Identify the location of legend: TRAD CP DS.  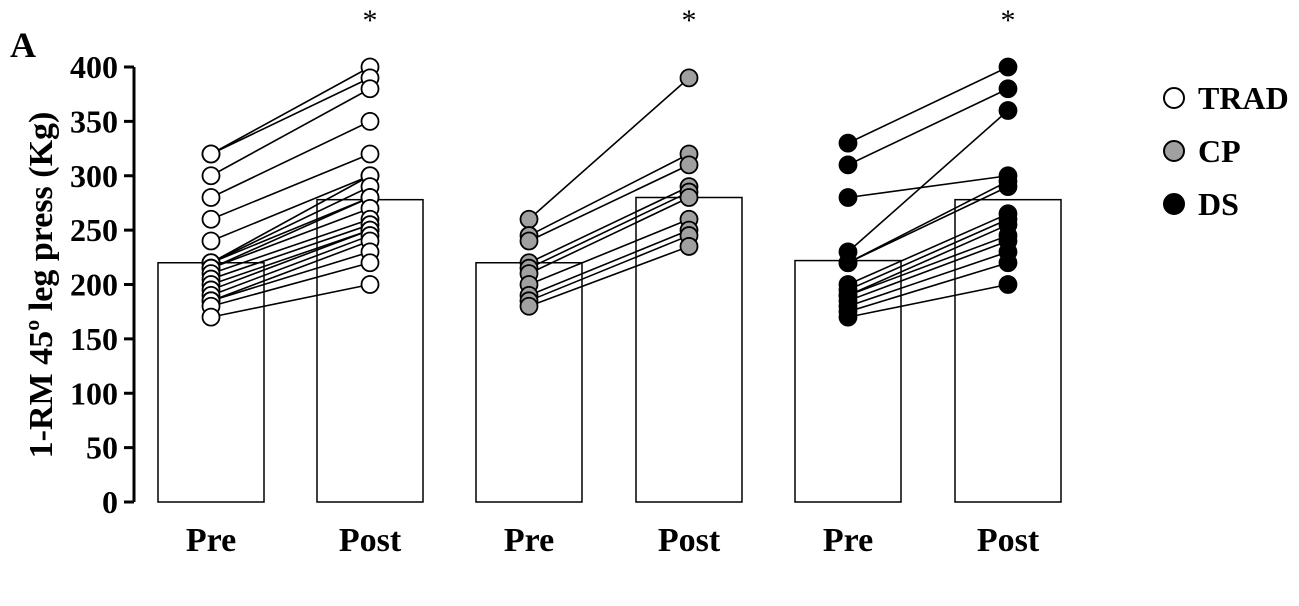
(1226, 151).